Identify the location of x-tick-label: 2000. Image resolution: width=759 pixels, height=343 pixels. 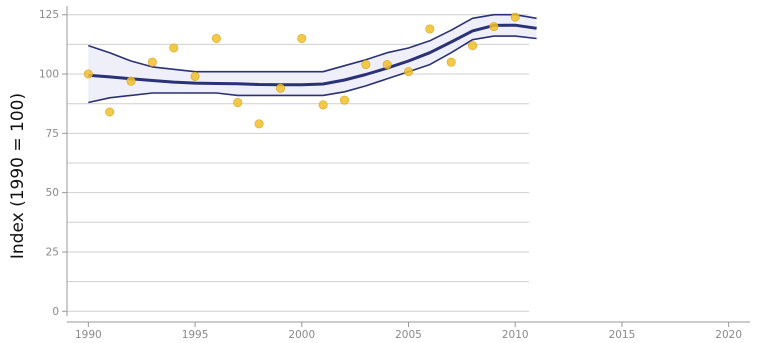
(301, 335).